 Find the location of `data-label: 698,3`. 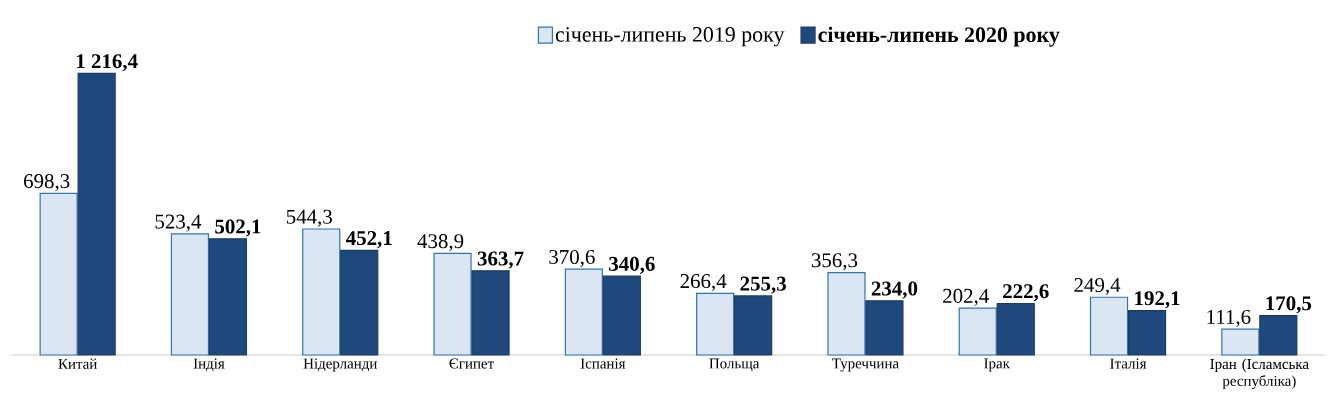

data-label: 698,3 is located at coordinates (47, 183).